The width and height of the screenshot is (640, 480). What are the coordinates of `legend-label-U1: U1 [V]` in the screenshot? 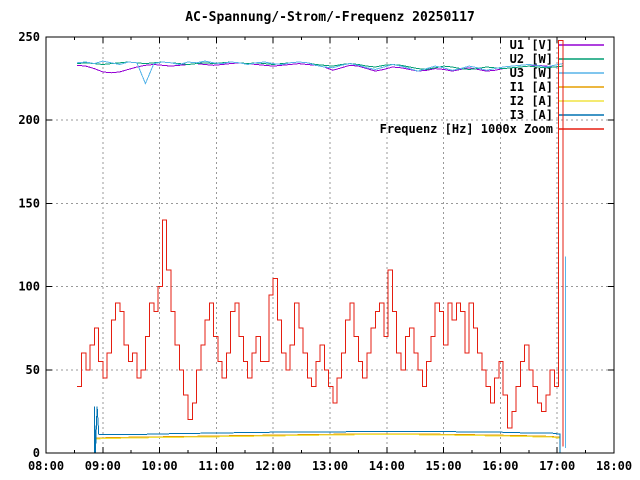 It's located at (531, 45).